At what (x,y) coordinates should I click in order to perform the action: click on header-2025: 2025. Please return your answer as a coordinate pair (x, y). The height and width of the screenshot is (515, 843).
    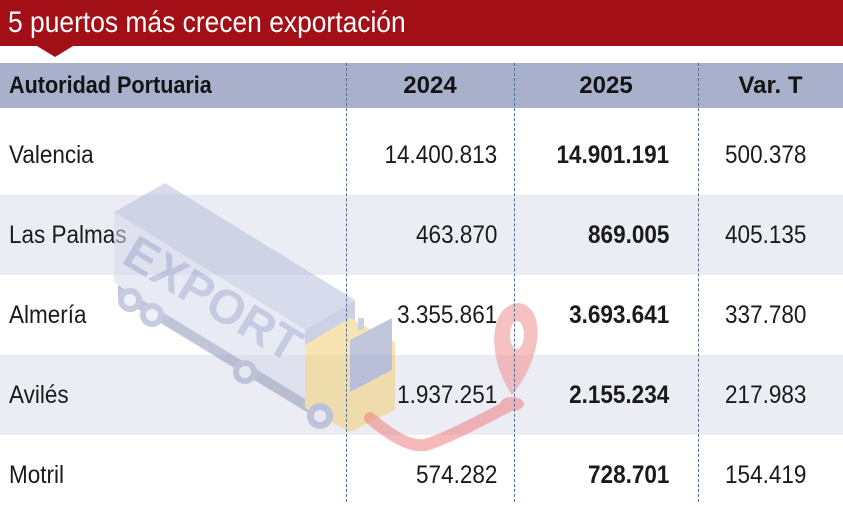
    Looking at the image, I should click on (606, 85).